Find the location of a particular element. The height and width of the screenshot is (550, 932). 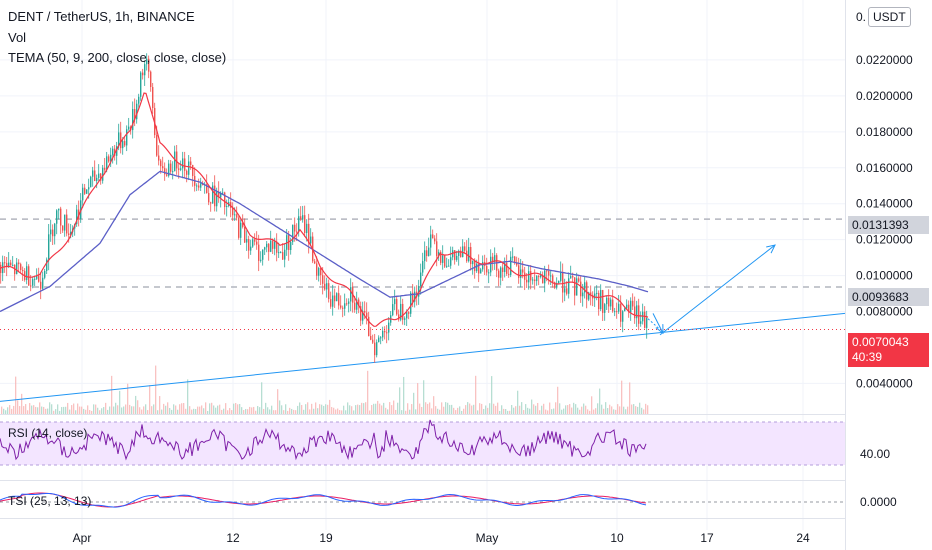

support-trendline is located at coordinates (423, 357).